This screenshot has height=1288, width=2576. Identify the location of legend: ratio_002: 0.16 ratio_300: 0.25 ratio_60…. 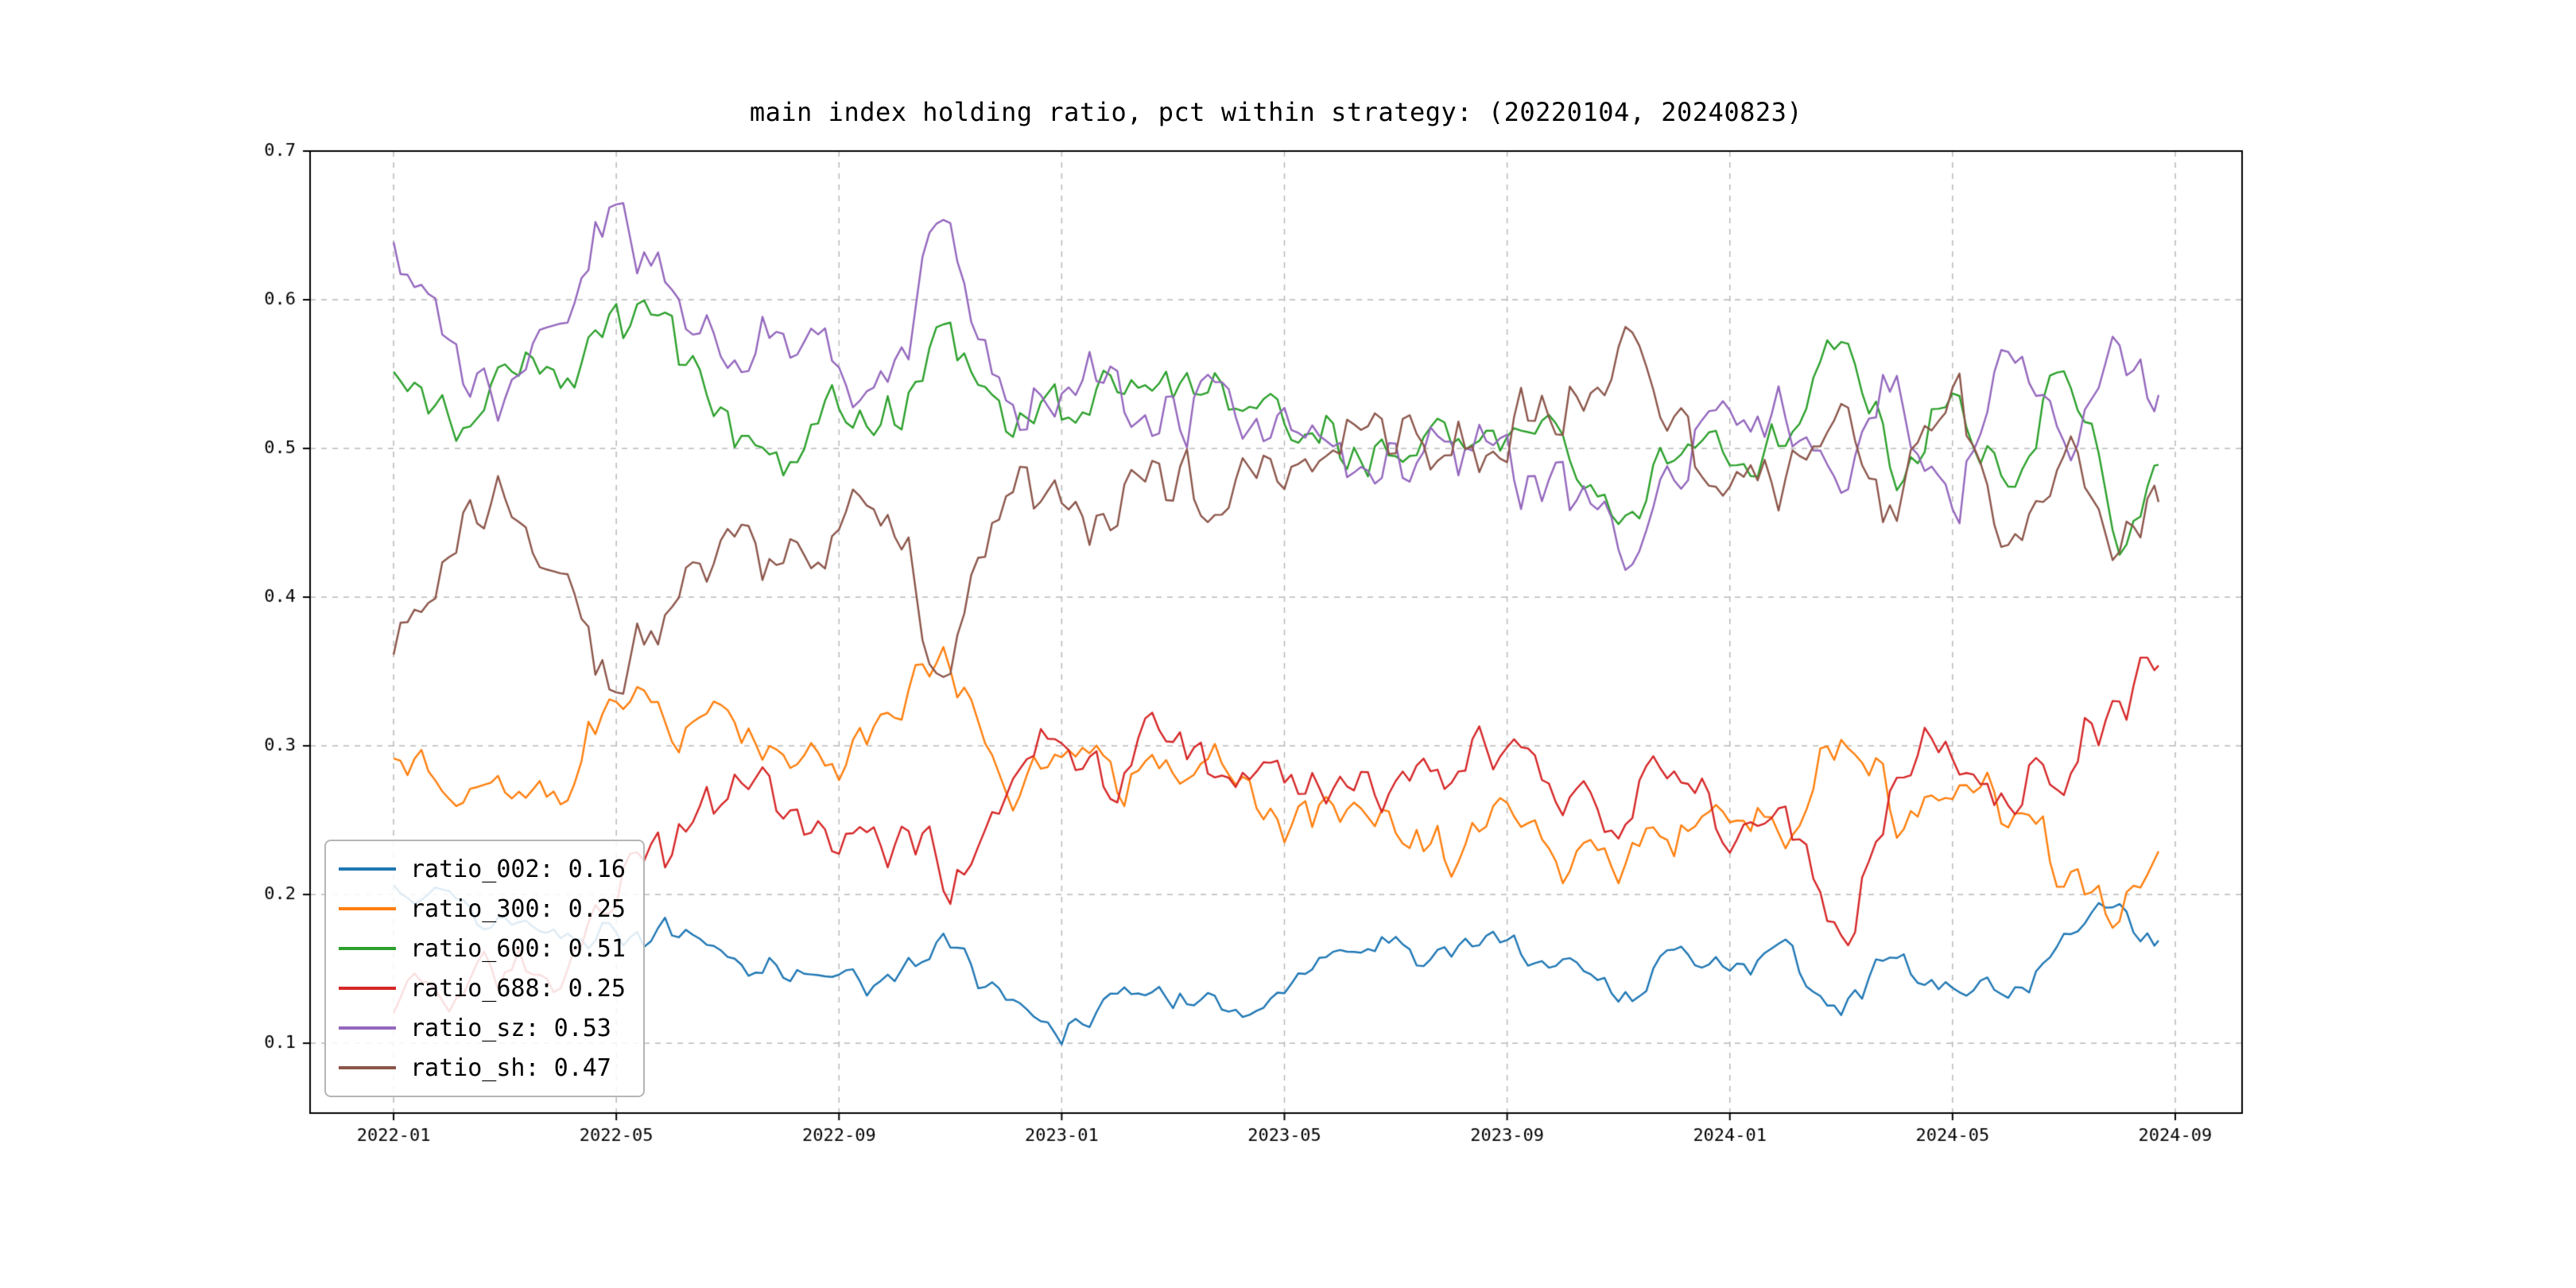
(484, 968).